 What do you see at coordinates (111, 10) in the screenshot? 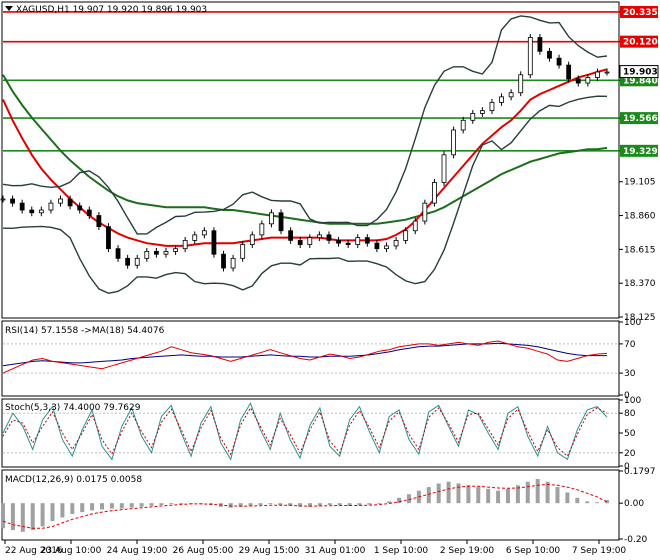
I see `symbol-header: XAGUSD,H1 19.907 19.920 19.896 19.903` at bounding box center [111, 10].